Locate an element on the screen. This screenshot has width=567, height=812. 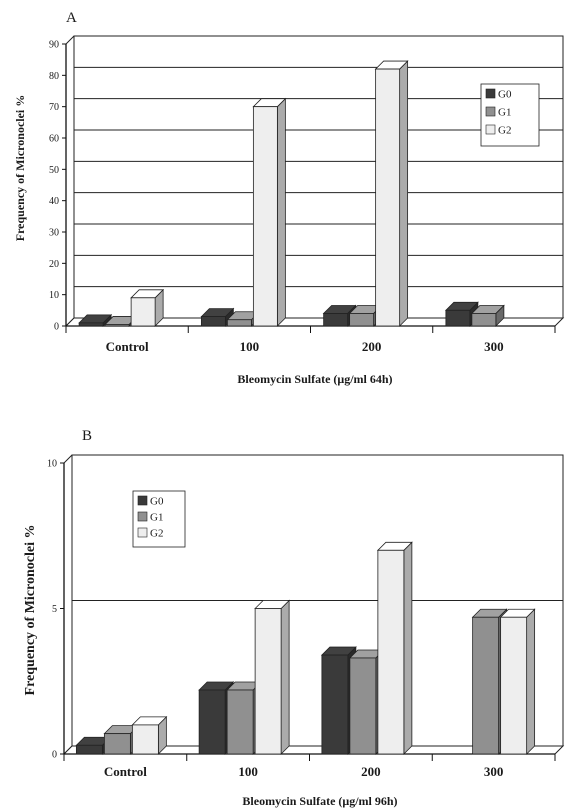
panel-a-y-tick-label-0: 0 is located at coordinates (56, 327).